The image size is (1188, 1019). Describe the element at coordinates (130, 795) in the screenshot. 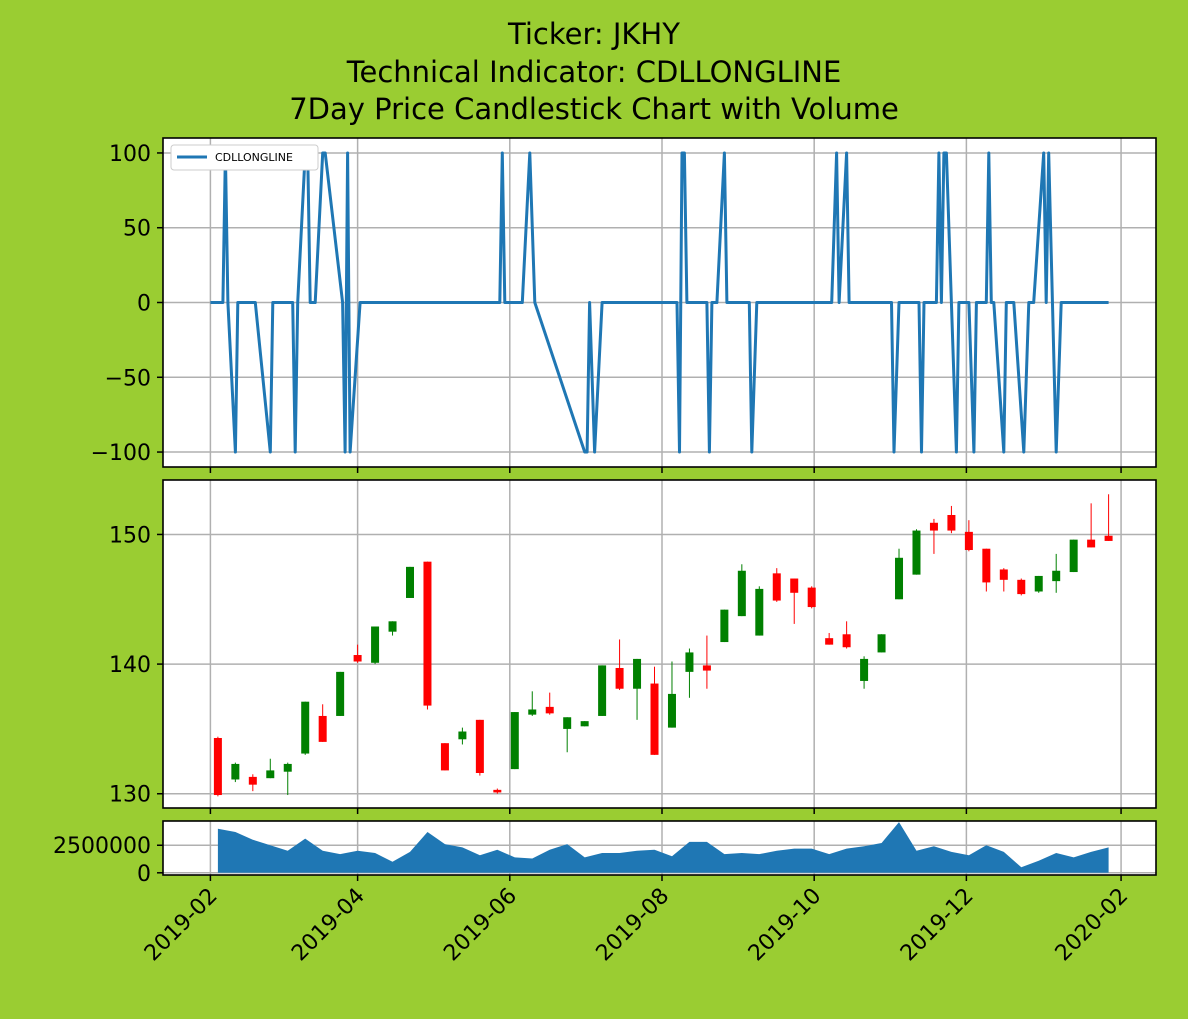

I see `price-ytick-label: 130` at that location.